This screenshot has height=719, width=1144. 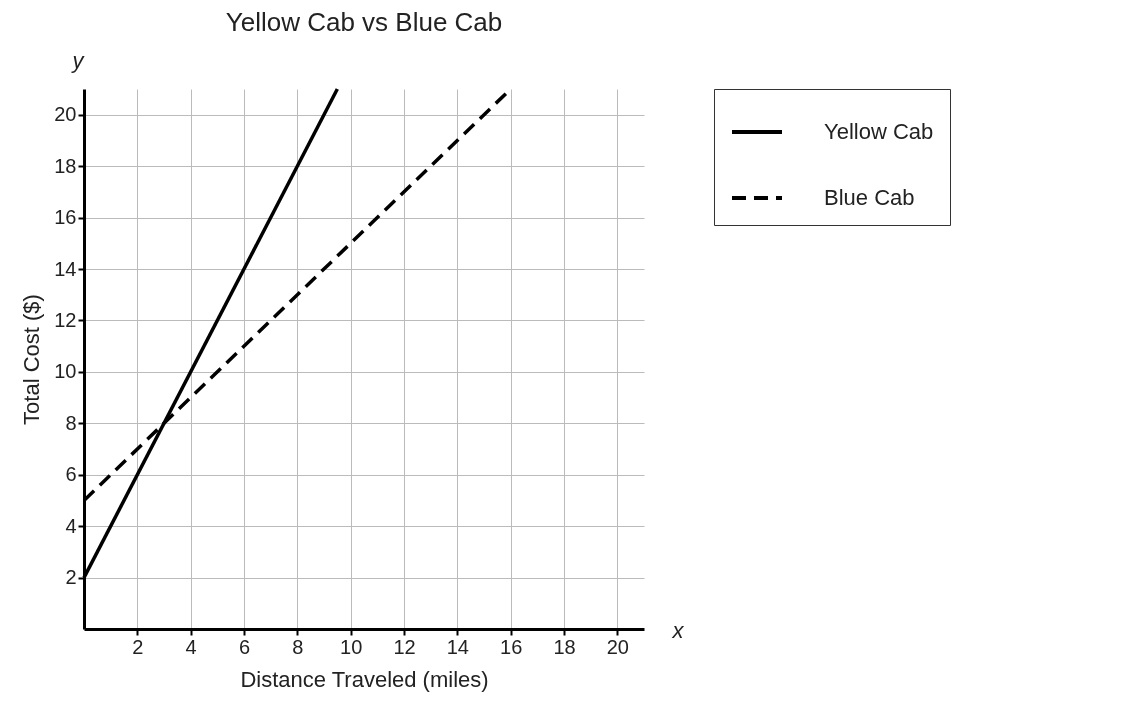 What do you see at coordinates (65, 268) in the screenshot?
I see `y-tick-label: 14` at bounding box center [65, 268].